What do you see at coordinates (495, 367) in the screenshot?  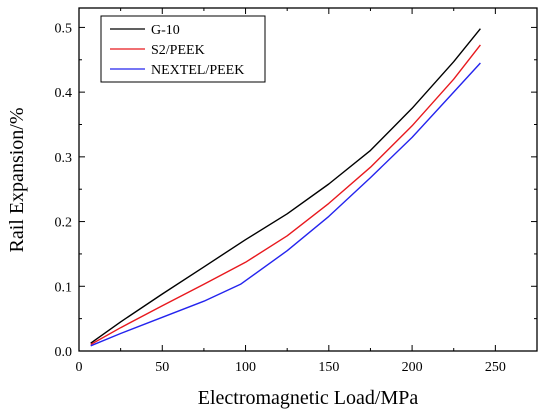 I see `x-tick-label: 250` at bounding box center [495, 367].